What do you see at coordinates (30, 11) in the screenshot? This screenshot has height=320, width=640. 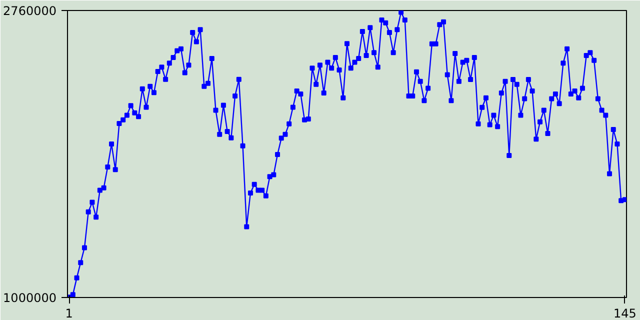 I see `y-tick-label: 2760000` at bounding box center [30, 11].